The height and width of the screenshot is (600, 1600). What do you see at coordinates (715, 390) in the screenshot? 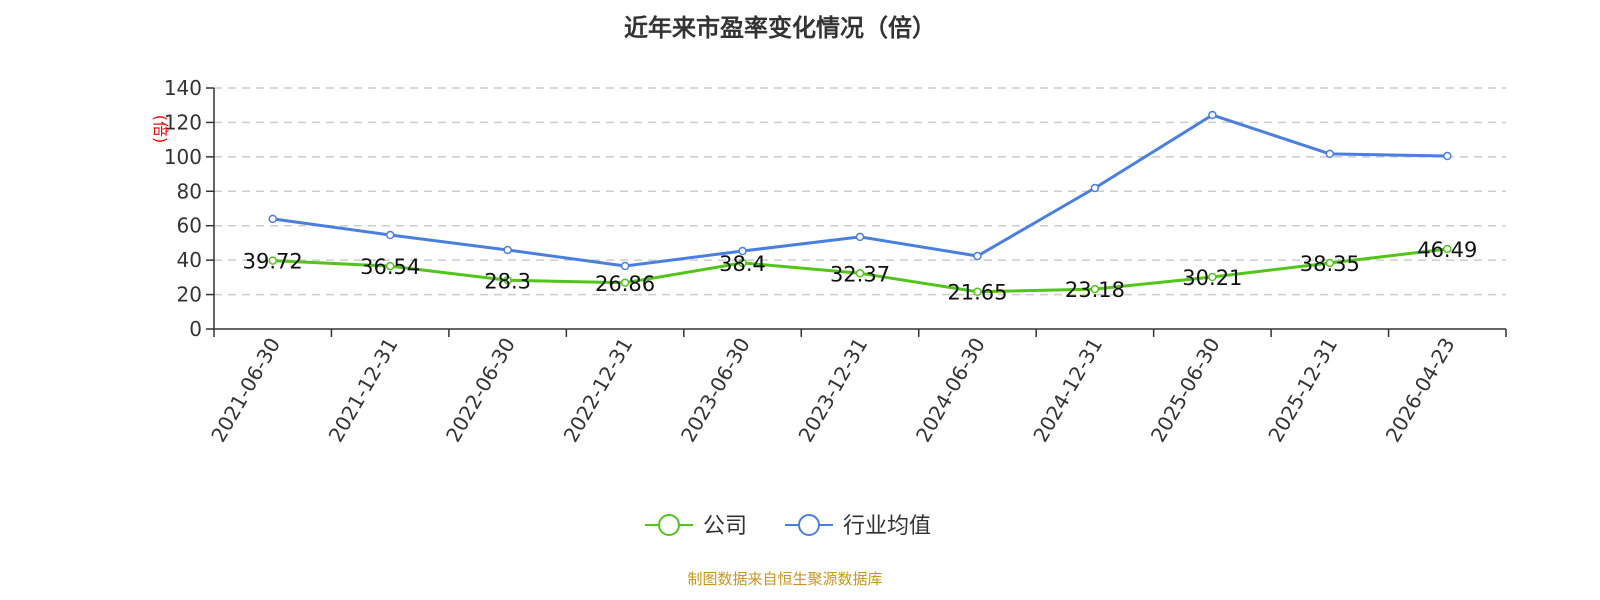
I see `x-tick-label: 2023-06-30` at bounding box center [715, 390].